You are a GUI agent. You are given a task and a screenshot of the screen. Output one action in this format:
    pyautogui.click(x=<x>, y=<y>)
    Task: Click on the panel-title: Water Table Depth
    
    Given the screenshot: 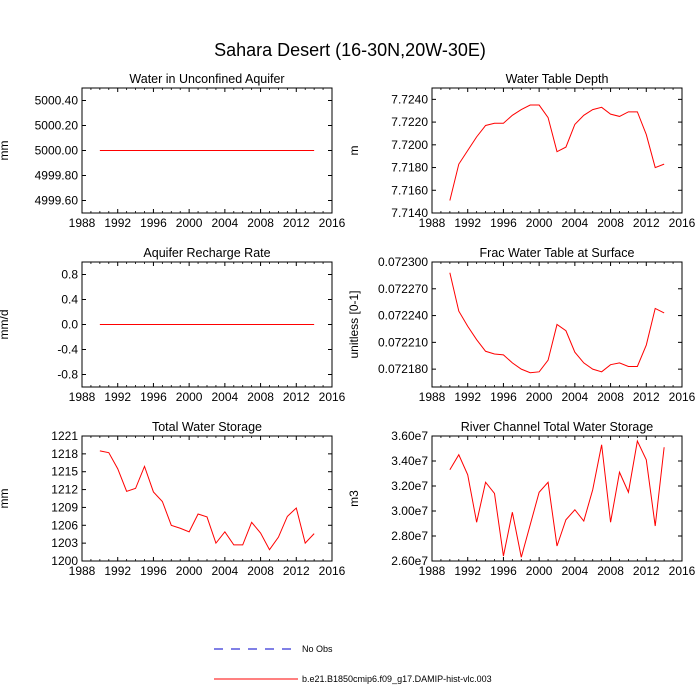 What is the action you would take?
    pyautogui.click(x=557, y=79)
    